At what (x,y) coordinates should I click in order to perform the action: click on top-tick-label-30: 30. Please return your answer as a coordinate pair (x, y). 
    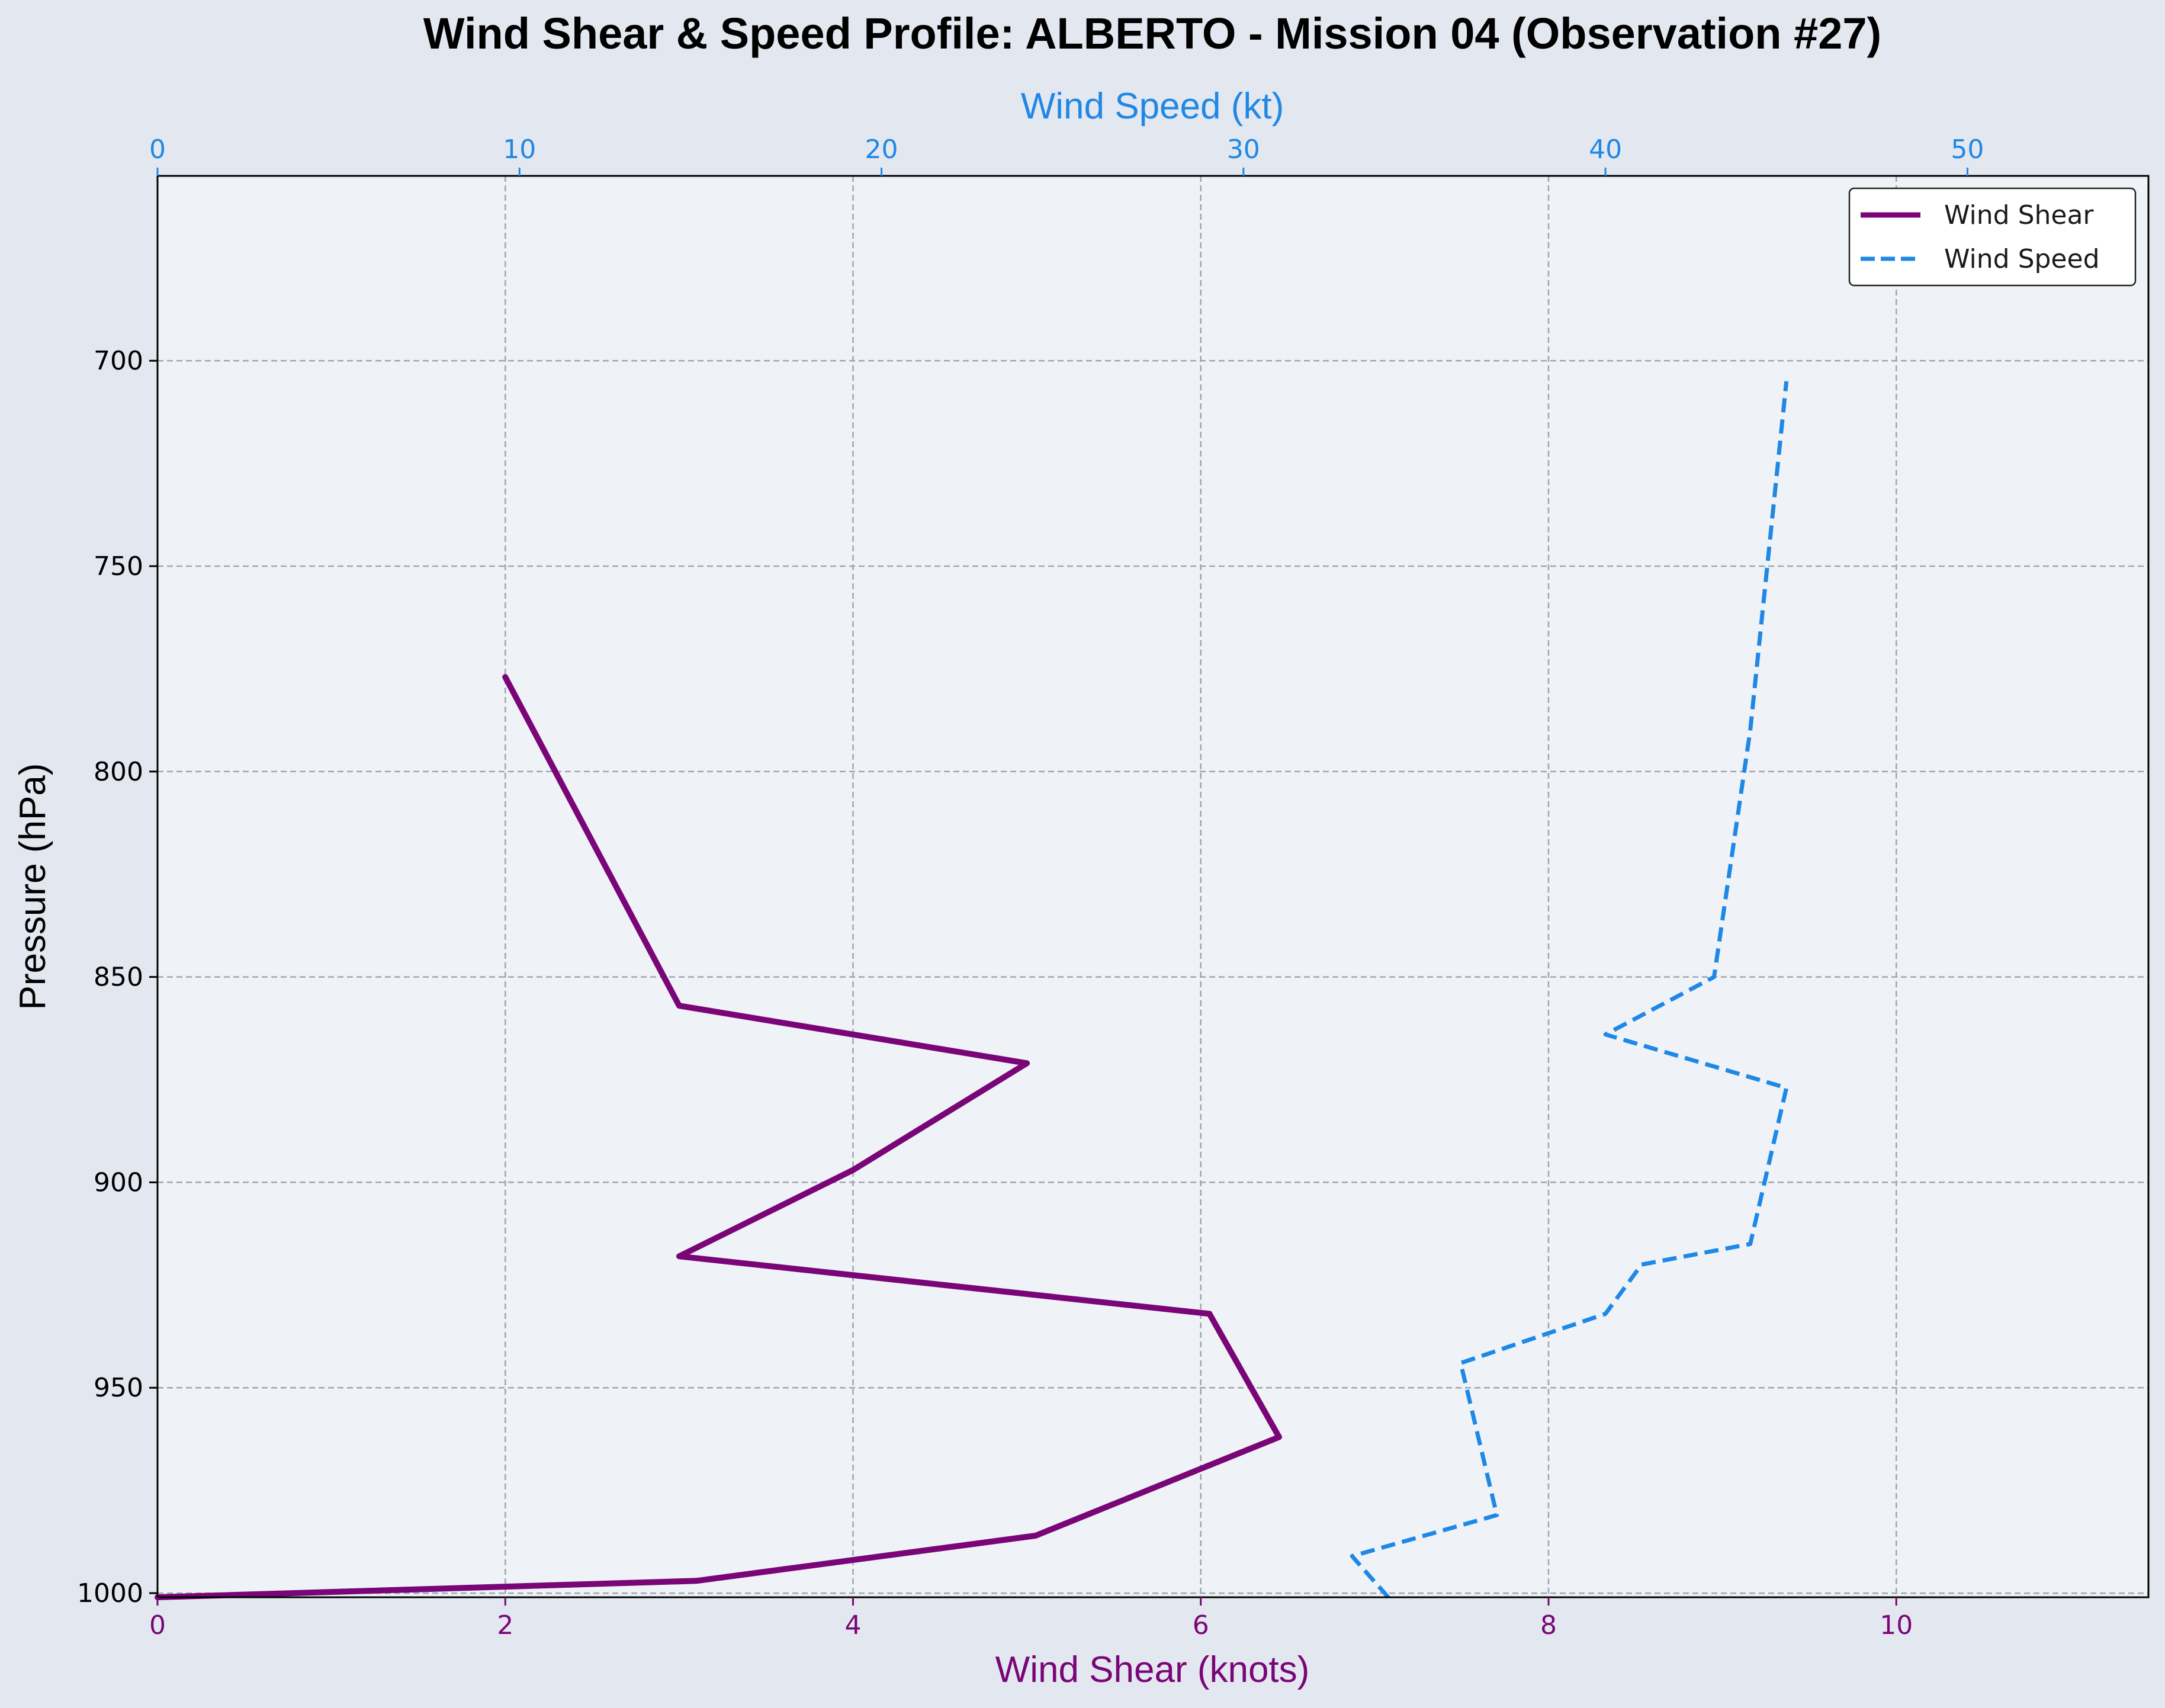
    Looking at the image, I should click on (1243, 149).